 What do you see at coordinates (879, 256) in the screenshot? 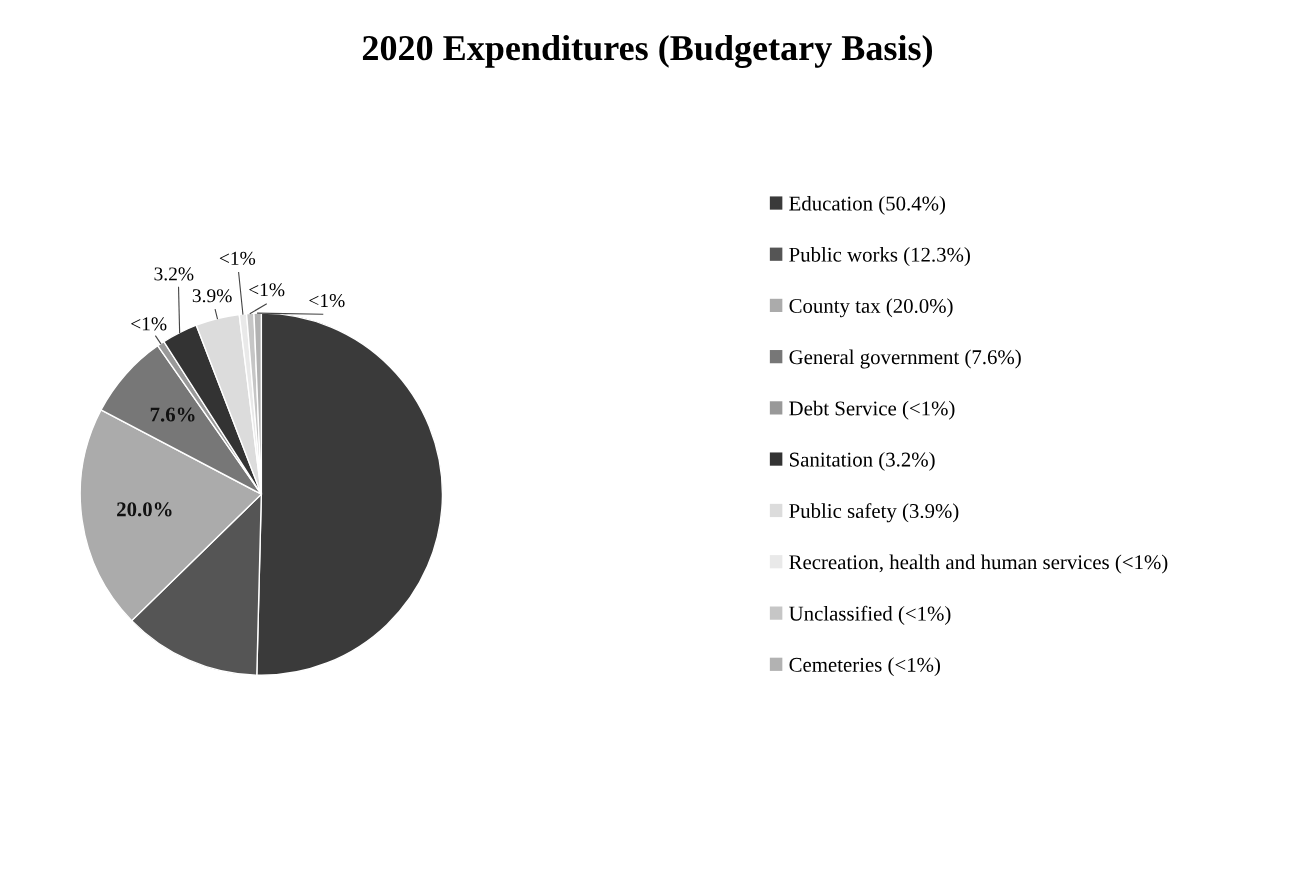
I see `legend-label: Public works (12.3%)` at bounding box center [879, 256].